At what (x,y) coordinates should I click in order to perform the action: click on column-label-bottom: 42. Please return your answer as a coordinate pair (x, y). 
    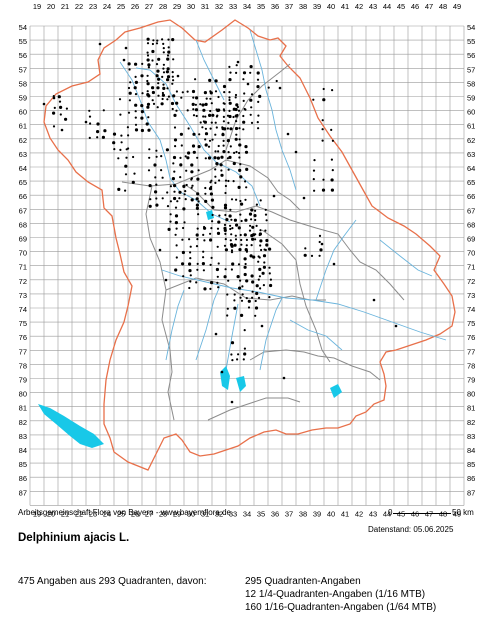
    Looking at the image, I should click on (359, 513).